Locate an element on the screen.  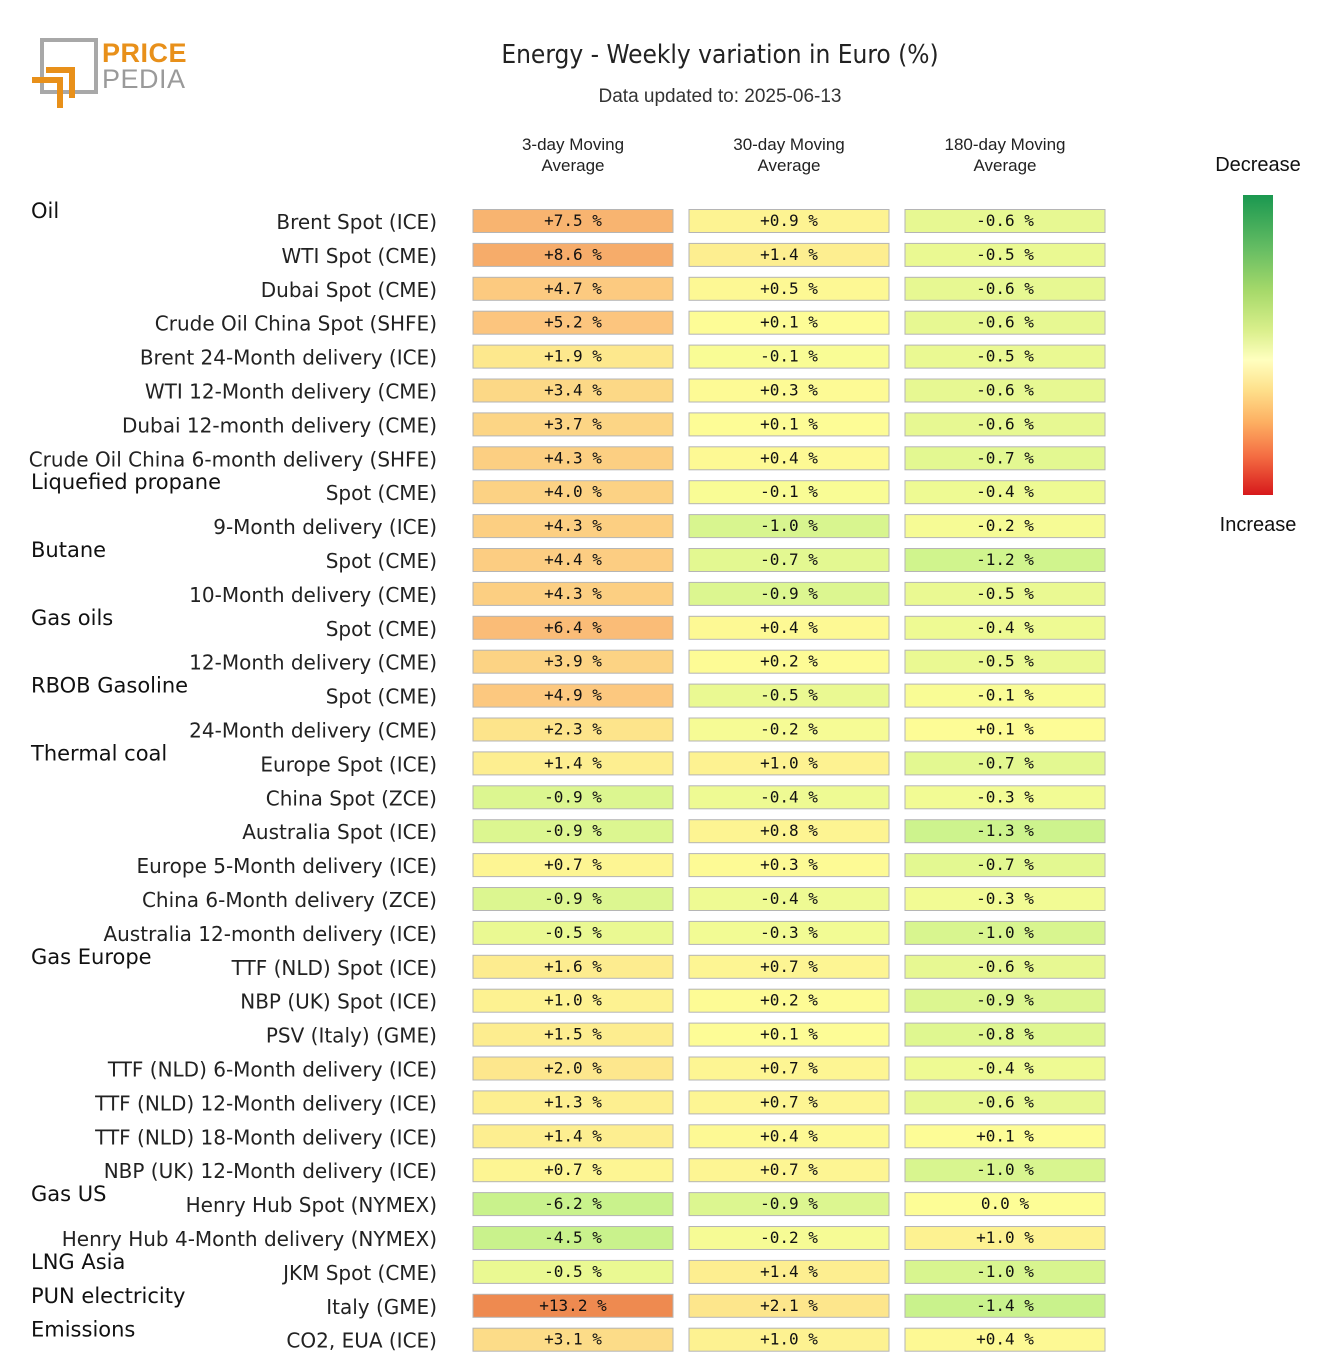
cell-value: +13.2 % is located at coordinates (573, 1305).